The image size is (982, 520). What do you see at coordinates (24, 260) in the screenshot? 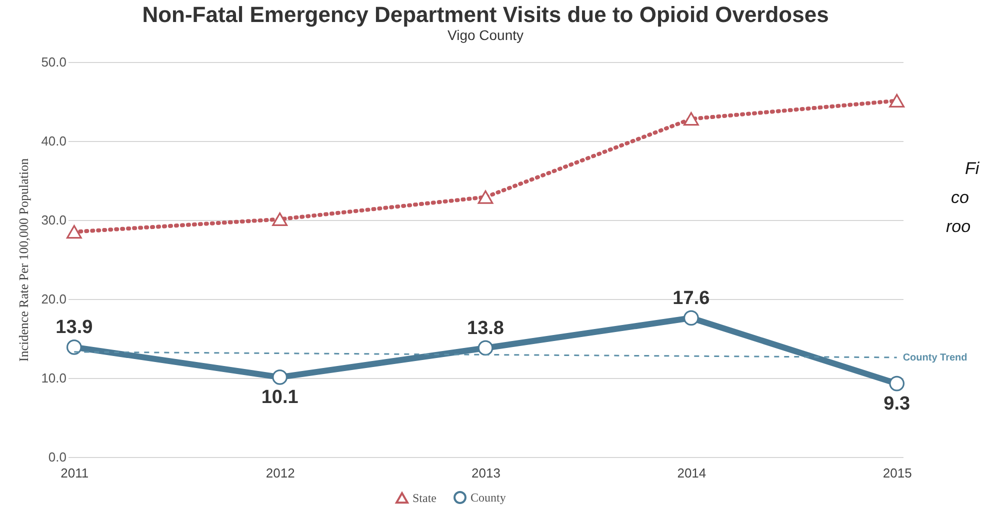
I see `y-axis-title: Incidence Rate Per 100,000 Population` at bounding box center [24, 260].